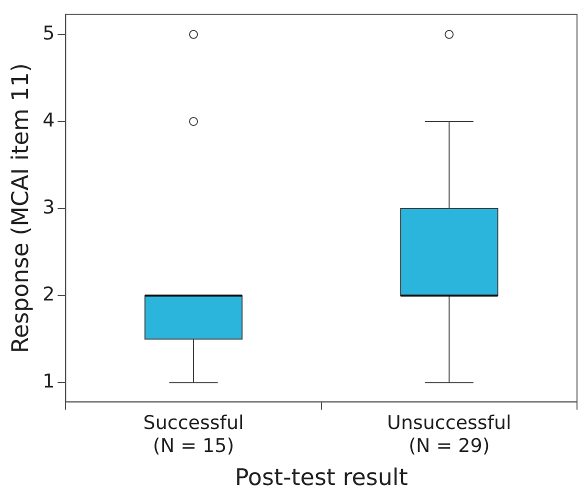  What do you see at coordinates (48, 120) in the screenshot?
I see `y-tick-label: 4` at bounding box center [48, 120].